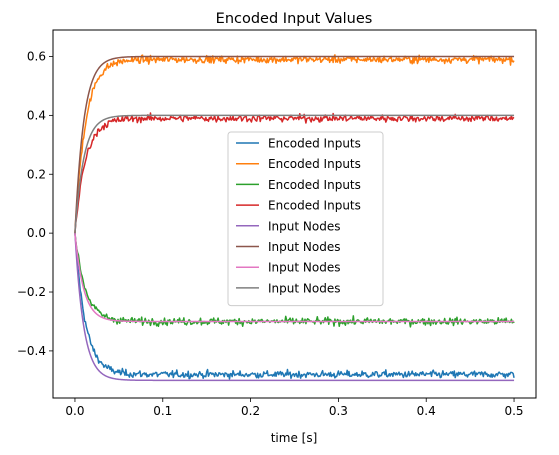 The image size is (559, 455). What do you see at coordinates (36, 233) in the screenshot?
I see `y-tick-label: 0.0` at bounding box center [36, 233].